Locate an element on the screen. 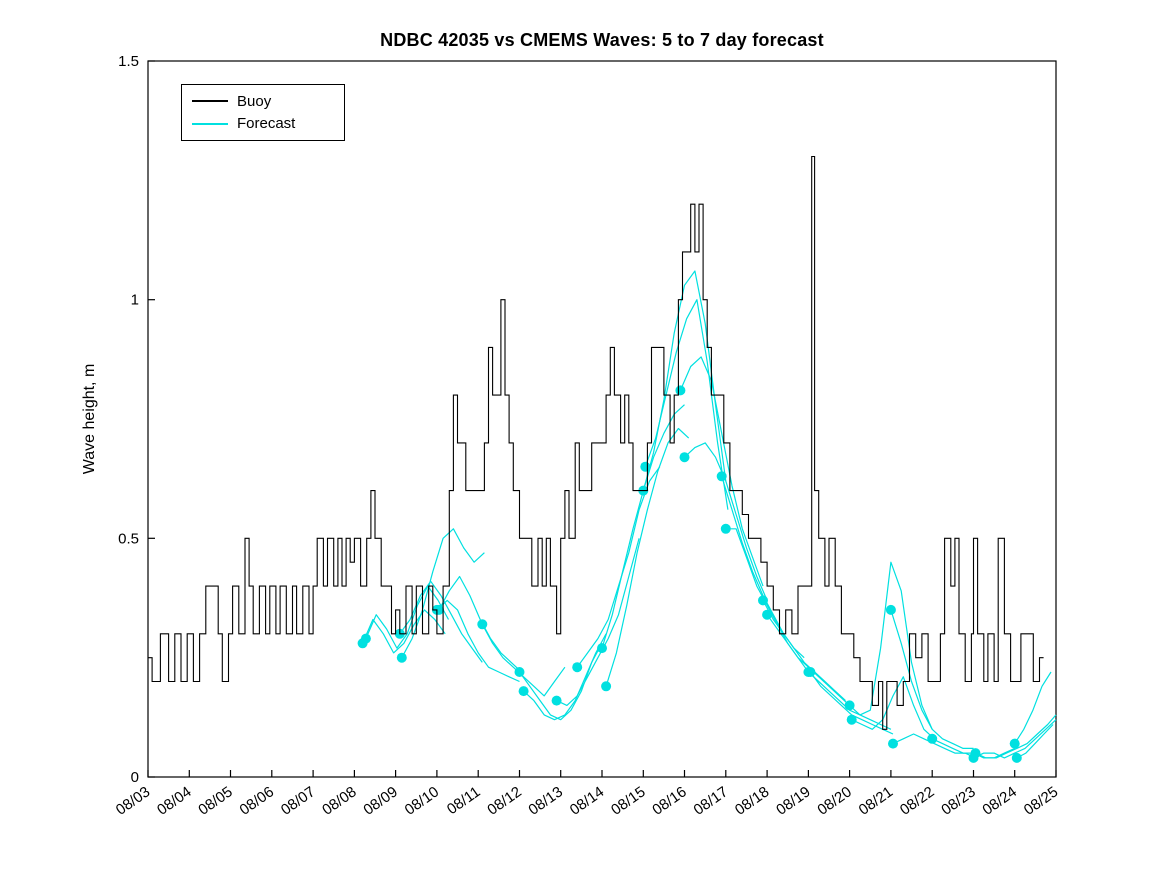  x-tick-label: 08/12 is located at coordinates (504, 800).